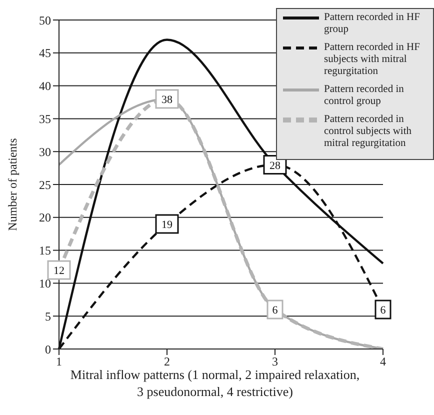  I want to click on y-tick-label: 25, so click(45, 185).